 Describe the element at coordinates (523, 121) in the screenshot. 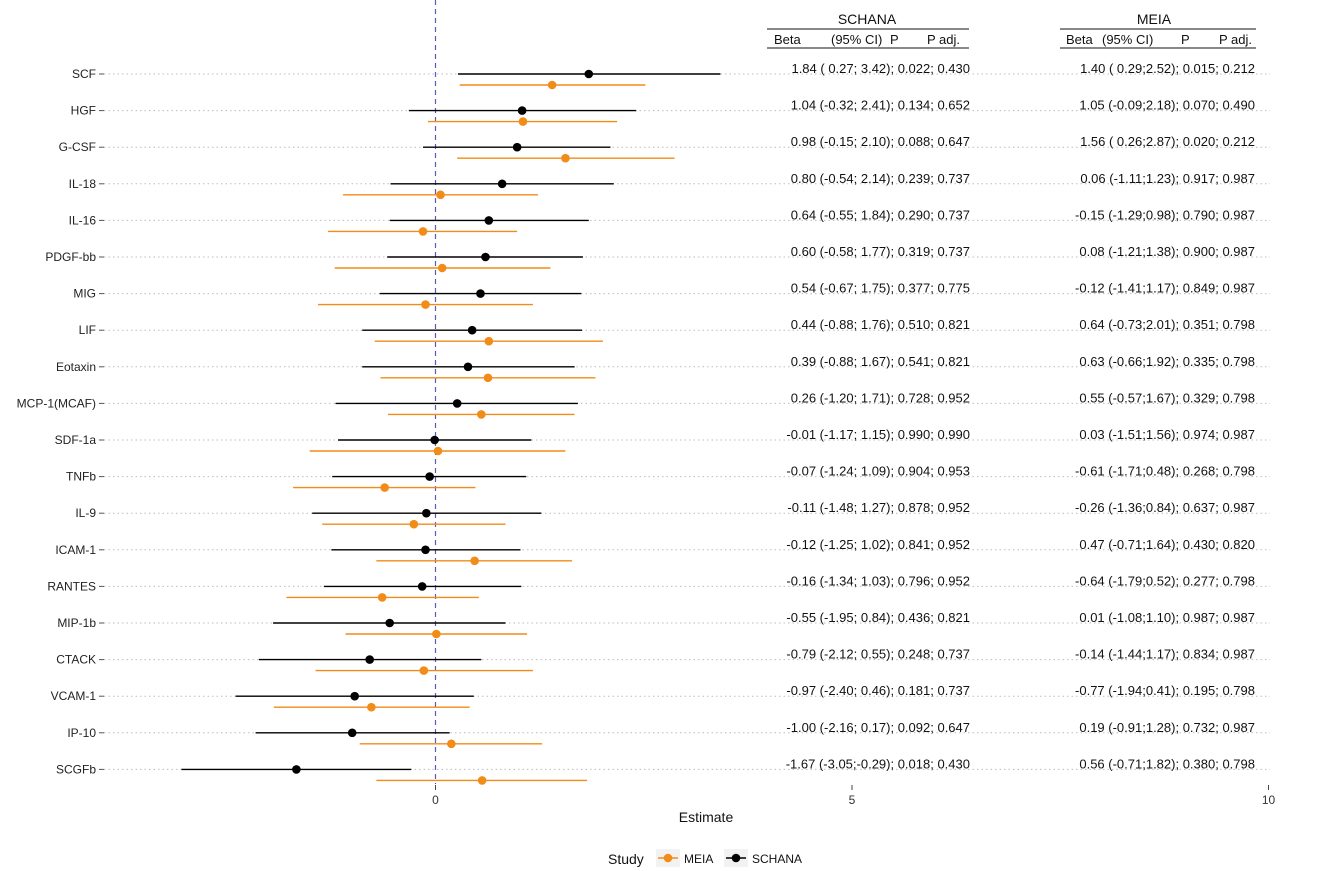

I see `meia-point-hgf` at that location.